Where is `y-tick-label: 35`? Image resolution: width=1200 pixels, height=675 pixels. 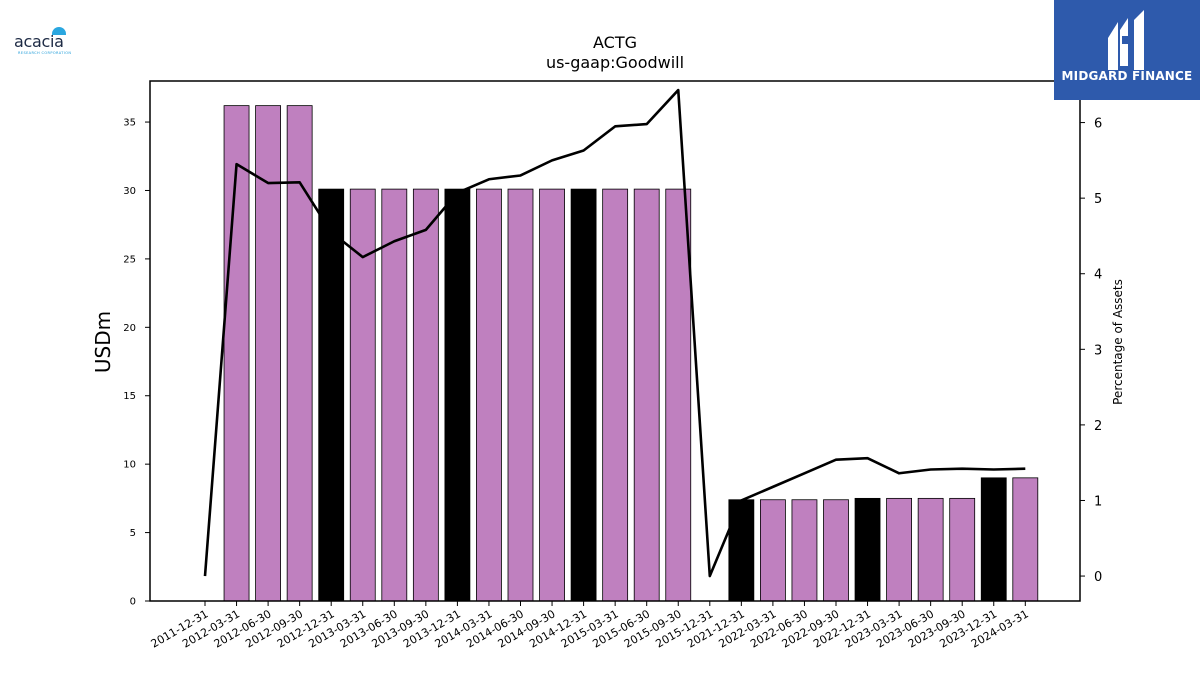
y-tick-label: 35 is located at coordinates (129, 123).